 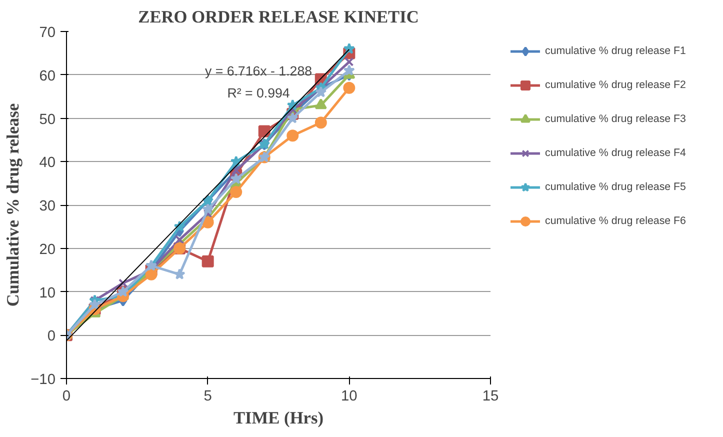 What do you see at coordinates (615, 221) in the screenshot?
I see `legend-label: cumulative % drug release F6` at bounding box center [615, 221].